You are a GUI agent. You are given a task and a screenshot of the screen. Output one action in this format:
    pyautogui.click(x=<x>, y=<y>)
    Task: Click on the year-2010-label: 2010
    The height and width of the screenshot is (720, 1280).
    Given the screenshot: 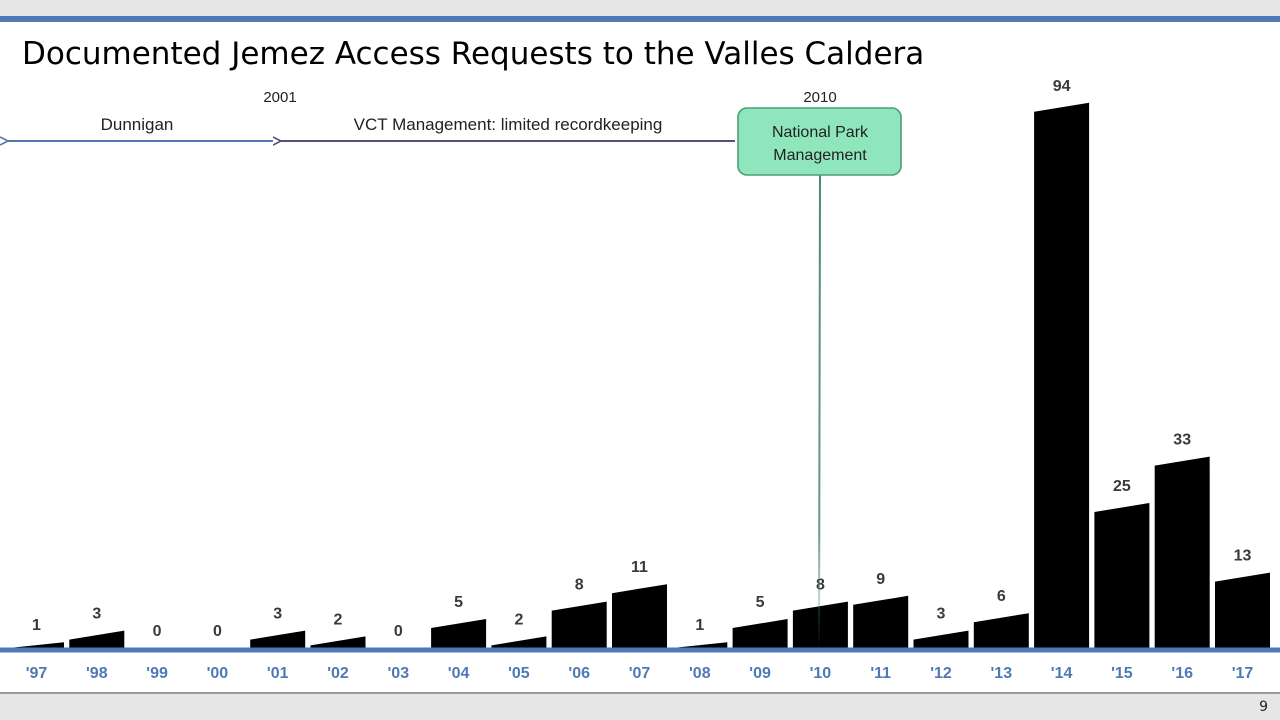 What is the action you would take?
    pyautogui.click(x=819, y=97)
    